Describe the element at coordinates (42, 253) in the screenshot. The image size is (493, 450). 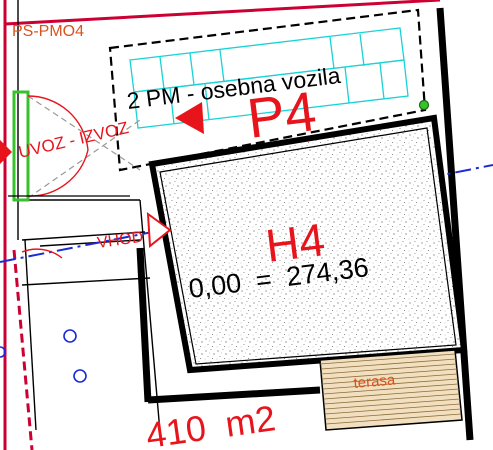
I see `door-swing-arc` at that location.